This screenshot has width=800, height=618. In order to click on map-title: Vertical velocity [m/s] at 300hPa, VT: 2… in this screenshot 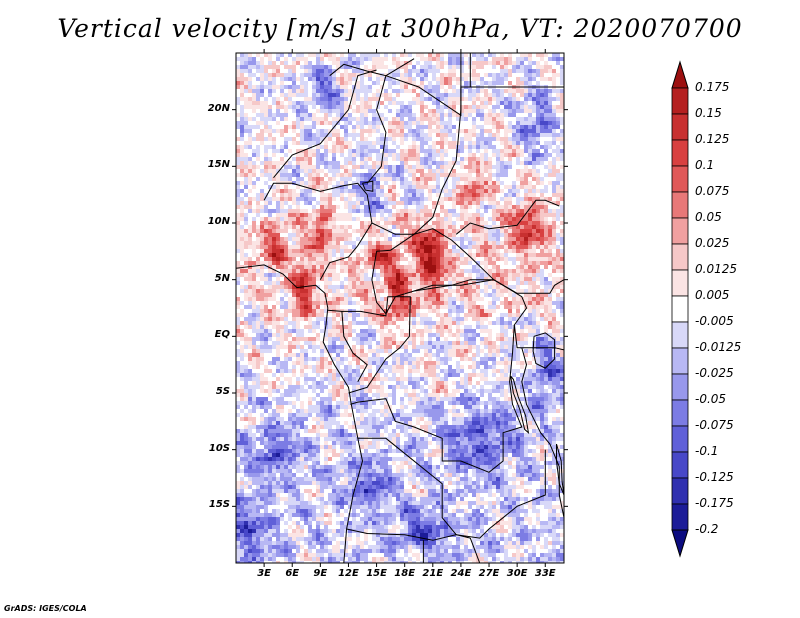, I will do `click(400, 28)`.